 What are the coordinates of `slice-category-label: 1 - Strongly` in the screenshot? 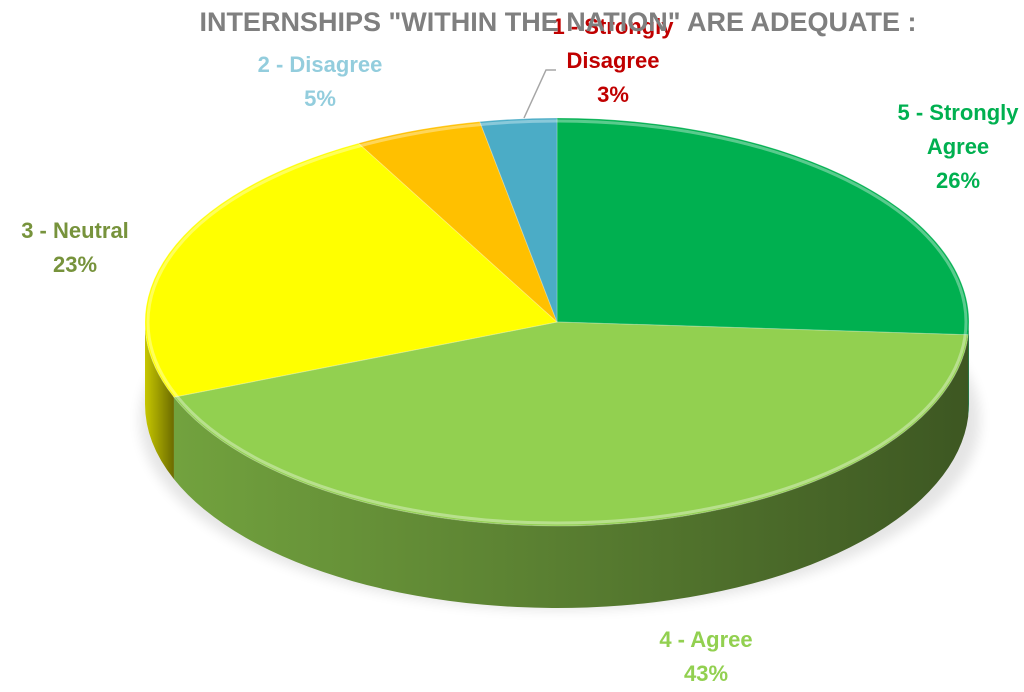 It's located at (613, 26).